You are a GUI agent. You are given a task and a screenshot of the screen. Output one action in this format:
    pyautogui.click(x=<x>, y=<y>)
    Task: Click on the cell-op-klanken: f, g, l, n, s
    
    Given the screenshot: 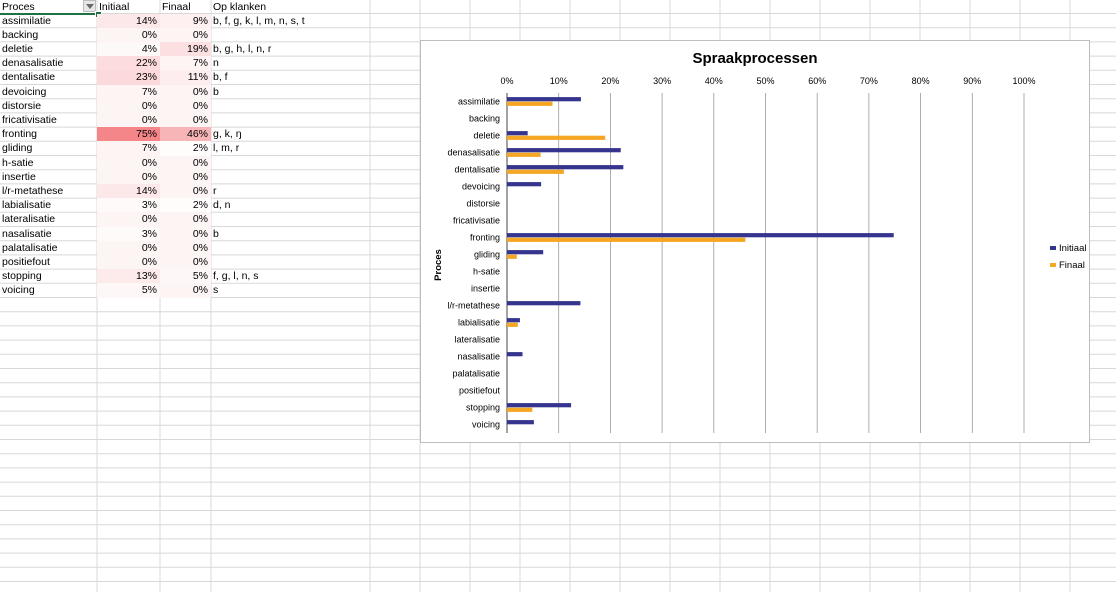 What is the action you would take?
    pyautogui.click(x=236, y=276)
    